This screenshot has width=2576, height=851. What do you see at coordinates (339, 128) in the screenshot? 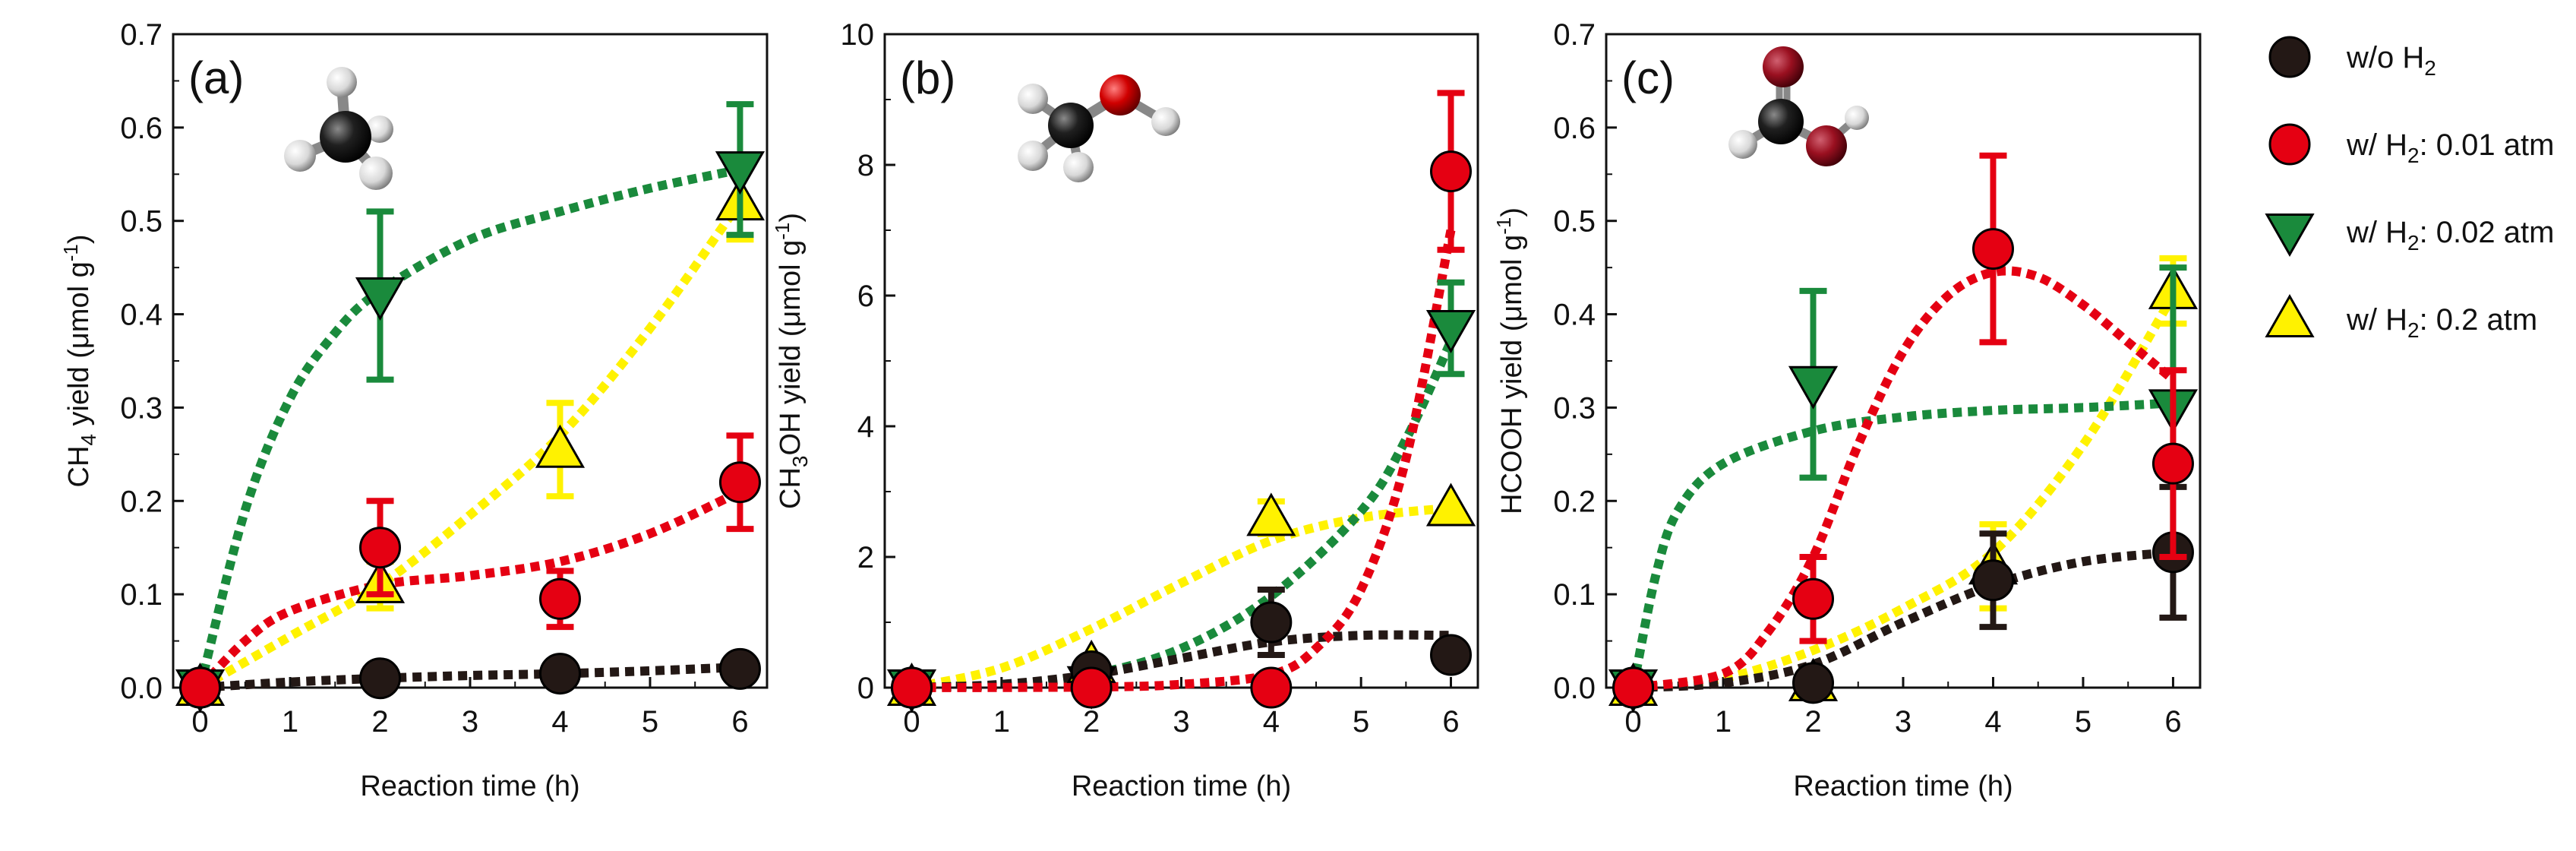
I see `methane-icon` at bounding box center [339, 128].